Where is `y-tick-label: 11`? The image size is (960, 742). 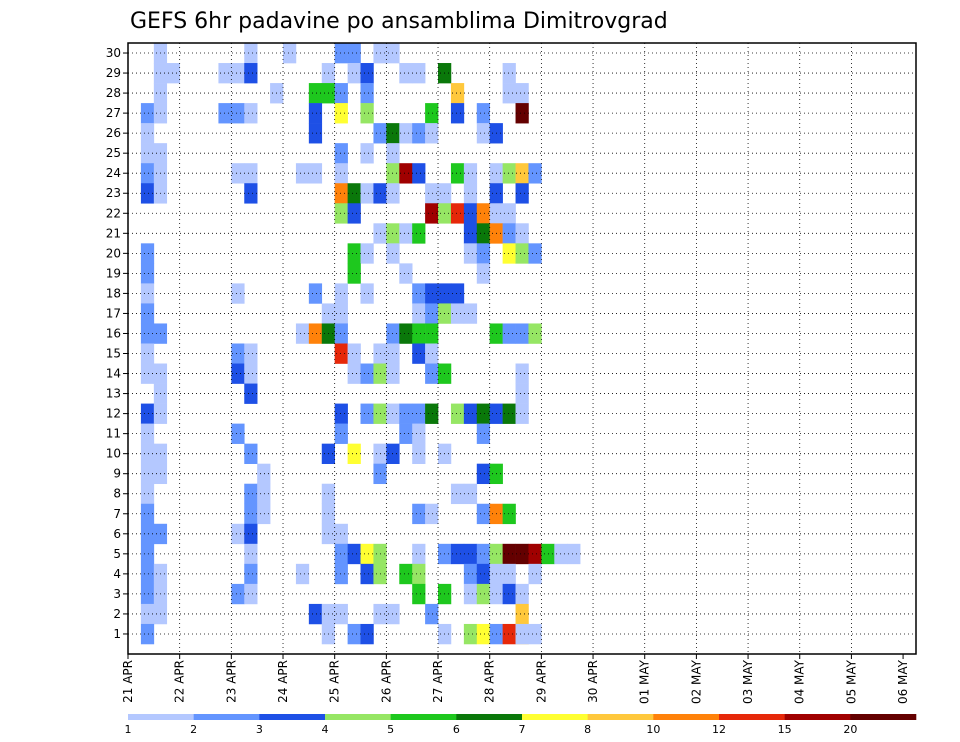
y-tick-label: 11 is located at coordinates (113, 434).